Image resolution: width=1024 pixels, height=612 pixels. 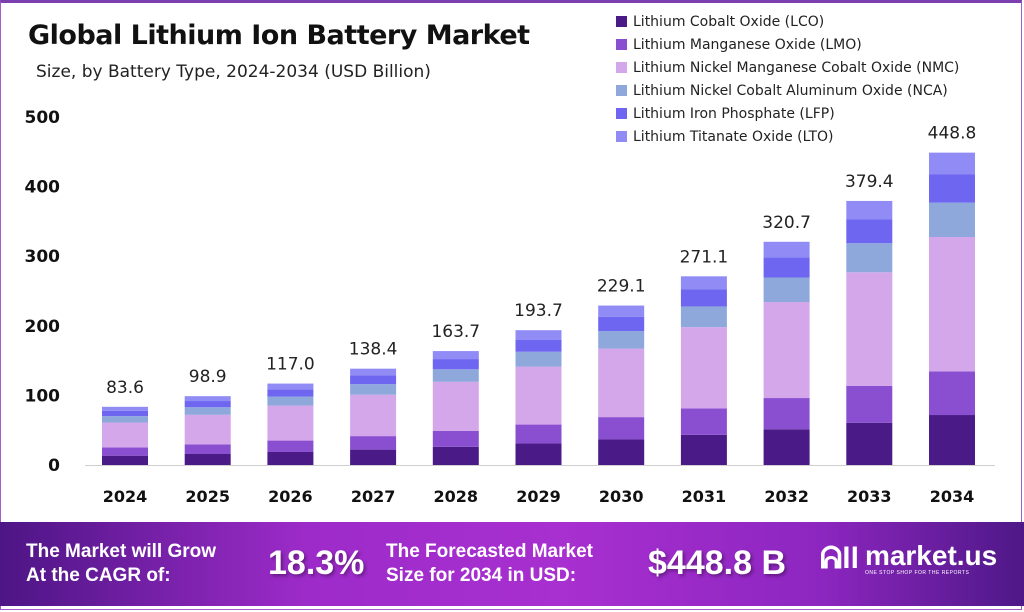 I want to click on bar-segment-nmc-2033, so click(x=869, y=329).